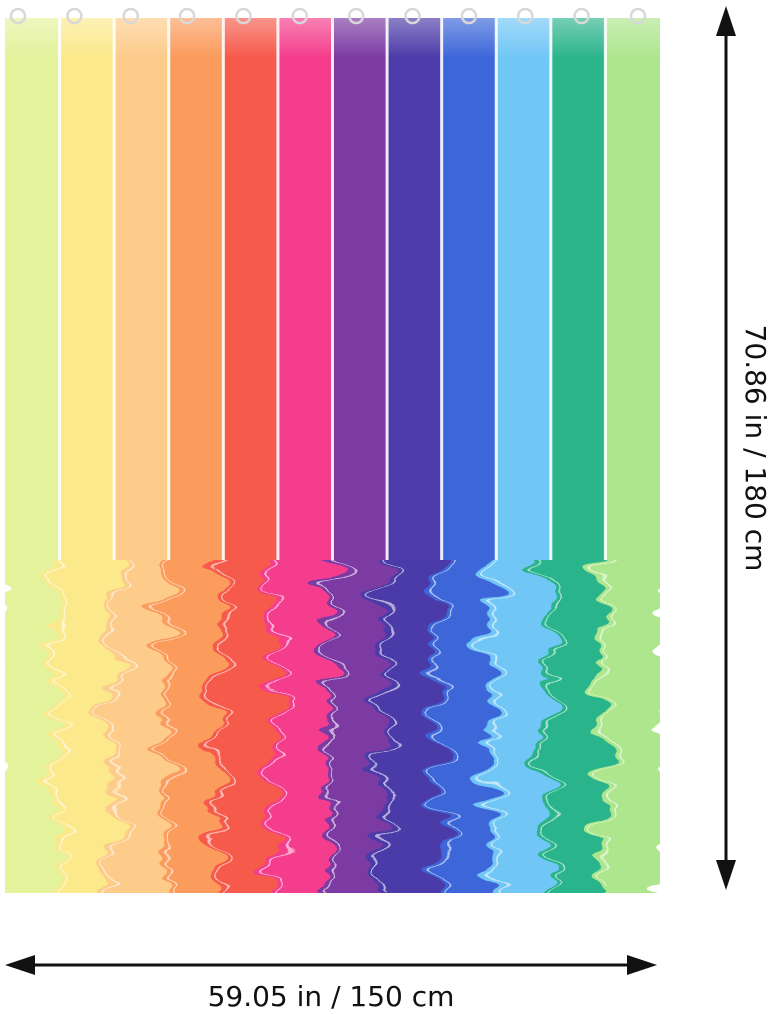 Image resolution: width=769 pixels, height=1014 pixels. What do you see at coordinates (754, 448) in the screenshot?
I see `height-label: 70.86 in / 180 cm` at bounding box center [754, 448].